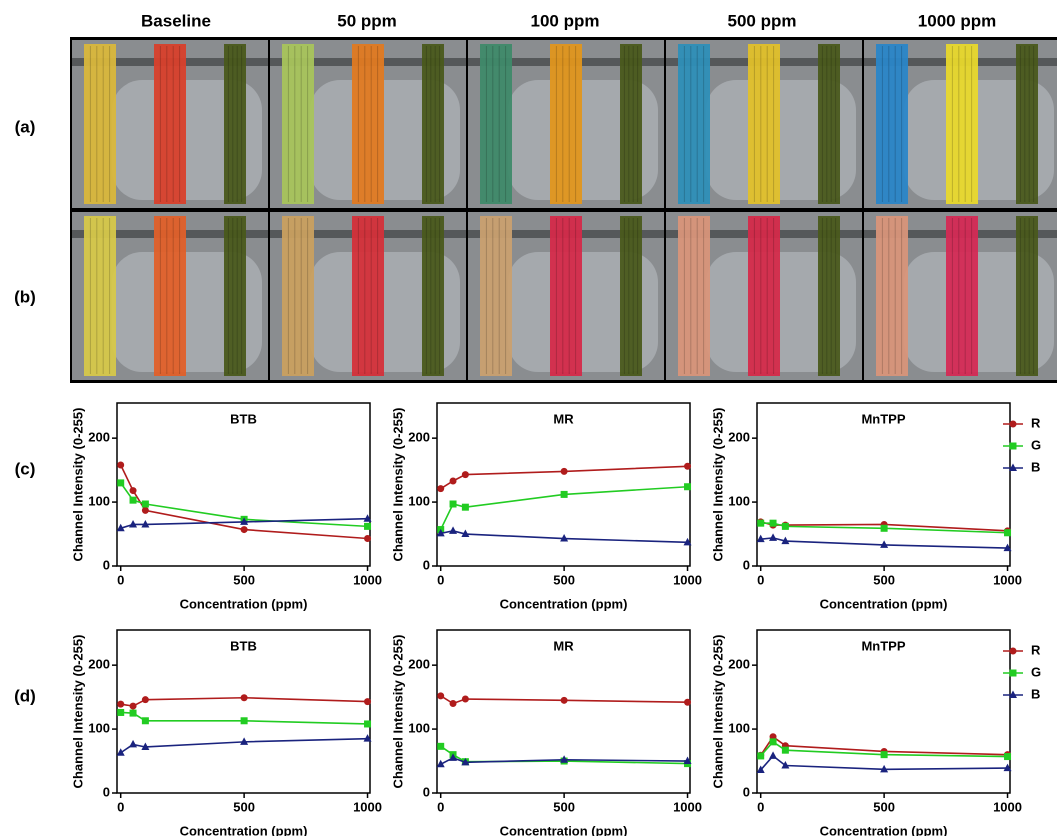  I want to click on row-label: (c), so click(25, 468).